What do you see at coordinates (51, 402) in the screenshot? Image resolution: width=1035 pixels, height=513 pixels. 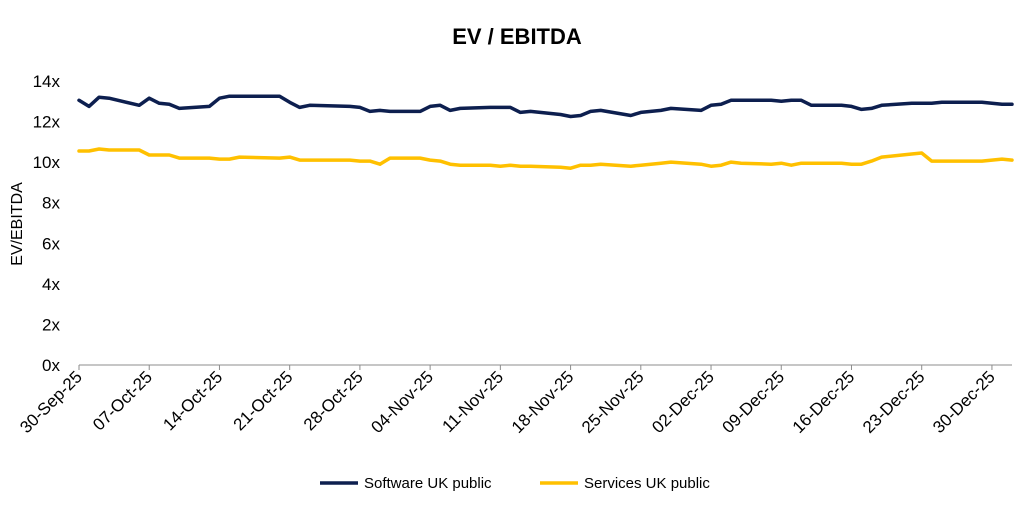 I see `x-tick-label: 30-Sep-25` at bounding box center [51, 402].